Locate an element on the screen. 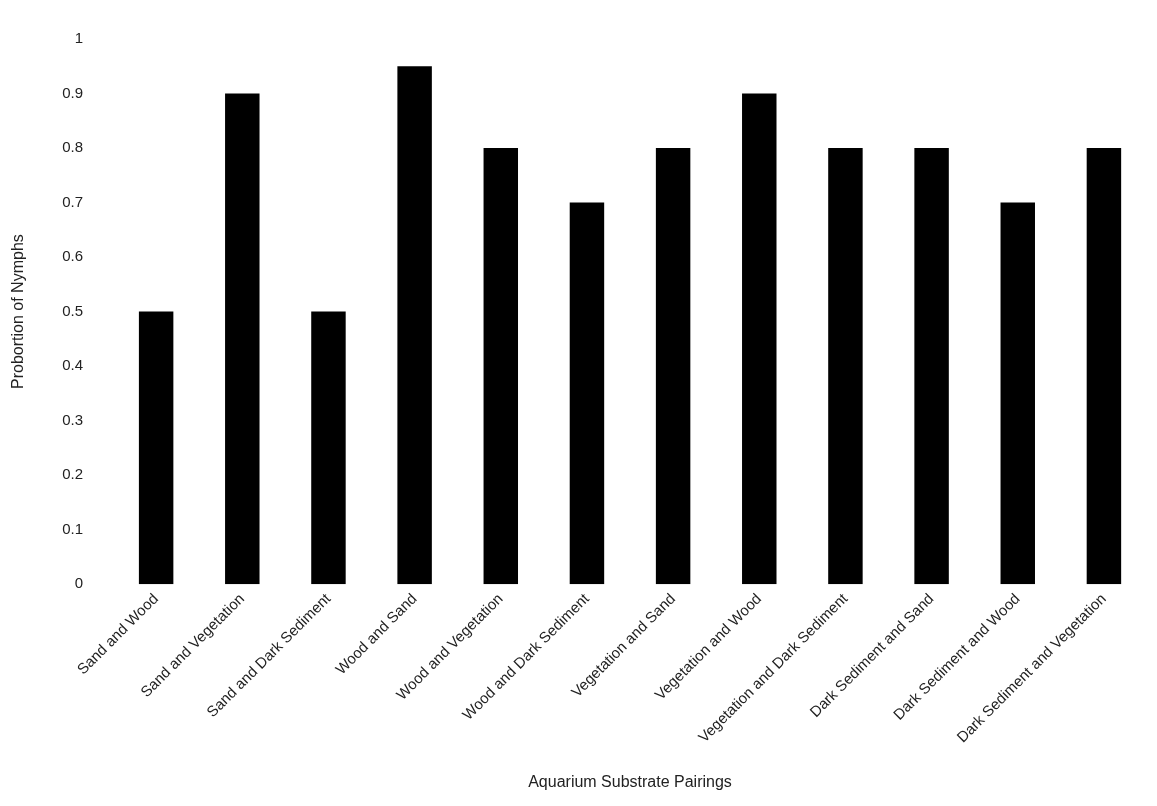  y-tick-label: 0.9 is located at coordinates (73, 92).